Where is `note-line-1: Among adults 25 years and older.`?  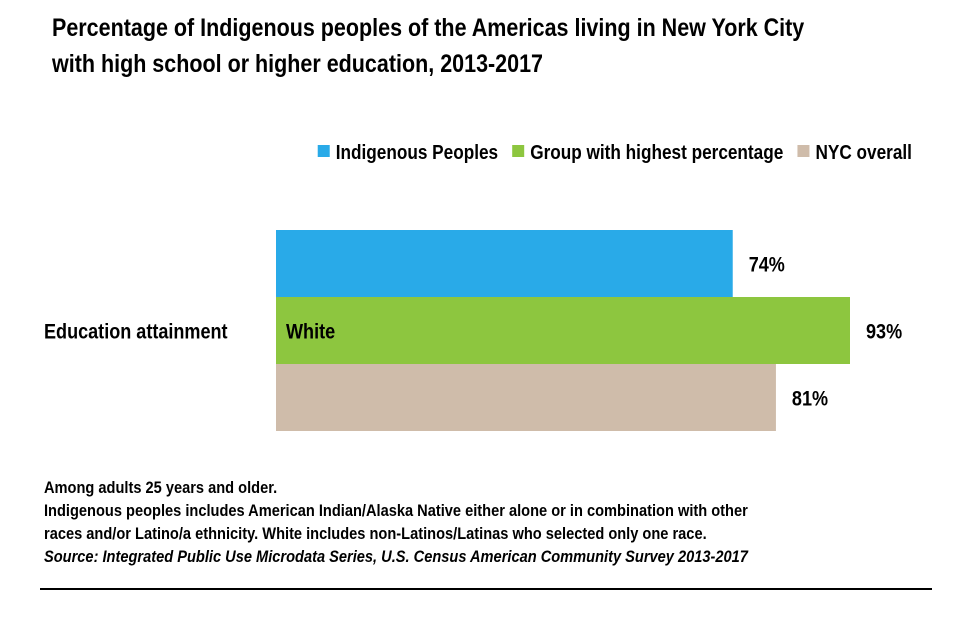
note-line-1: Among adults 25 years and older. is located at coordinates (161, 487).